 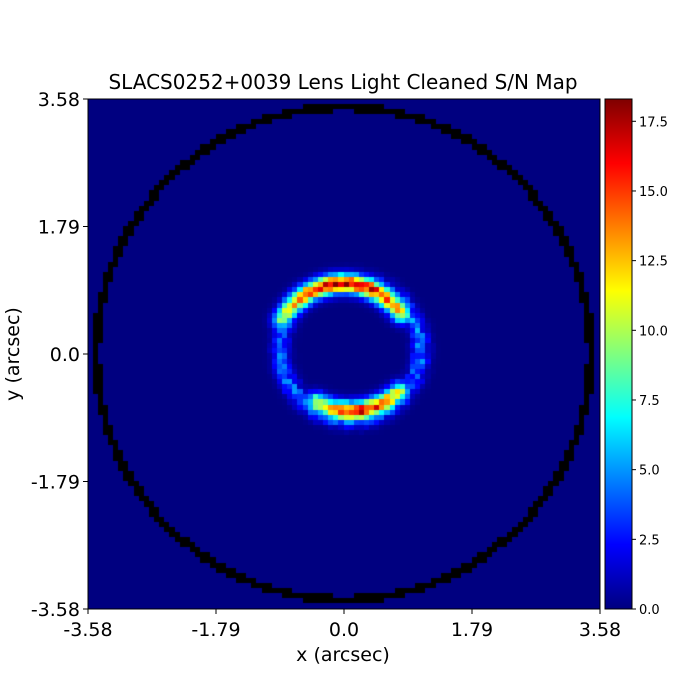 I want to click on x-tick-label: 1.79, so click(x=472, y=630).